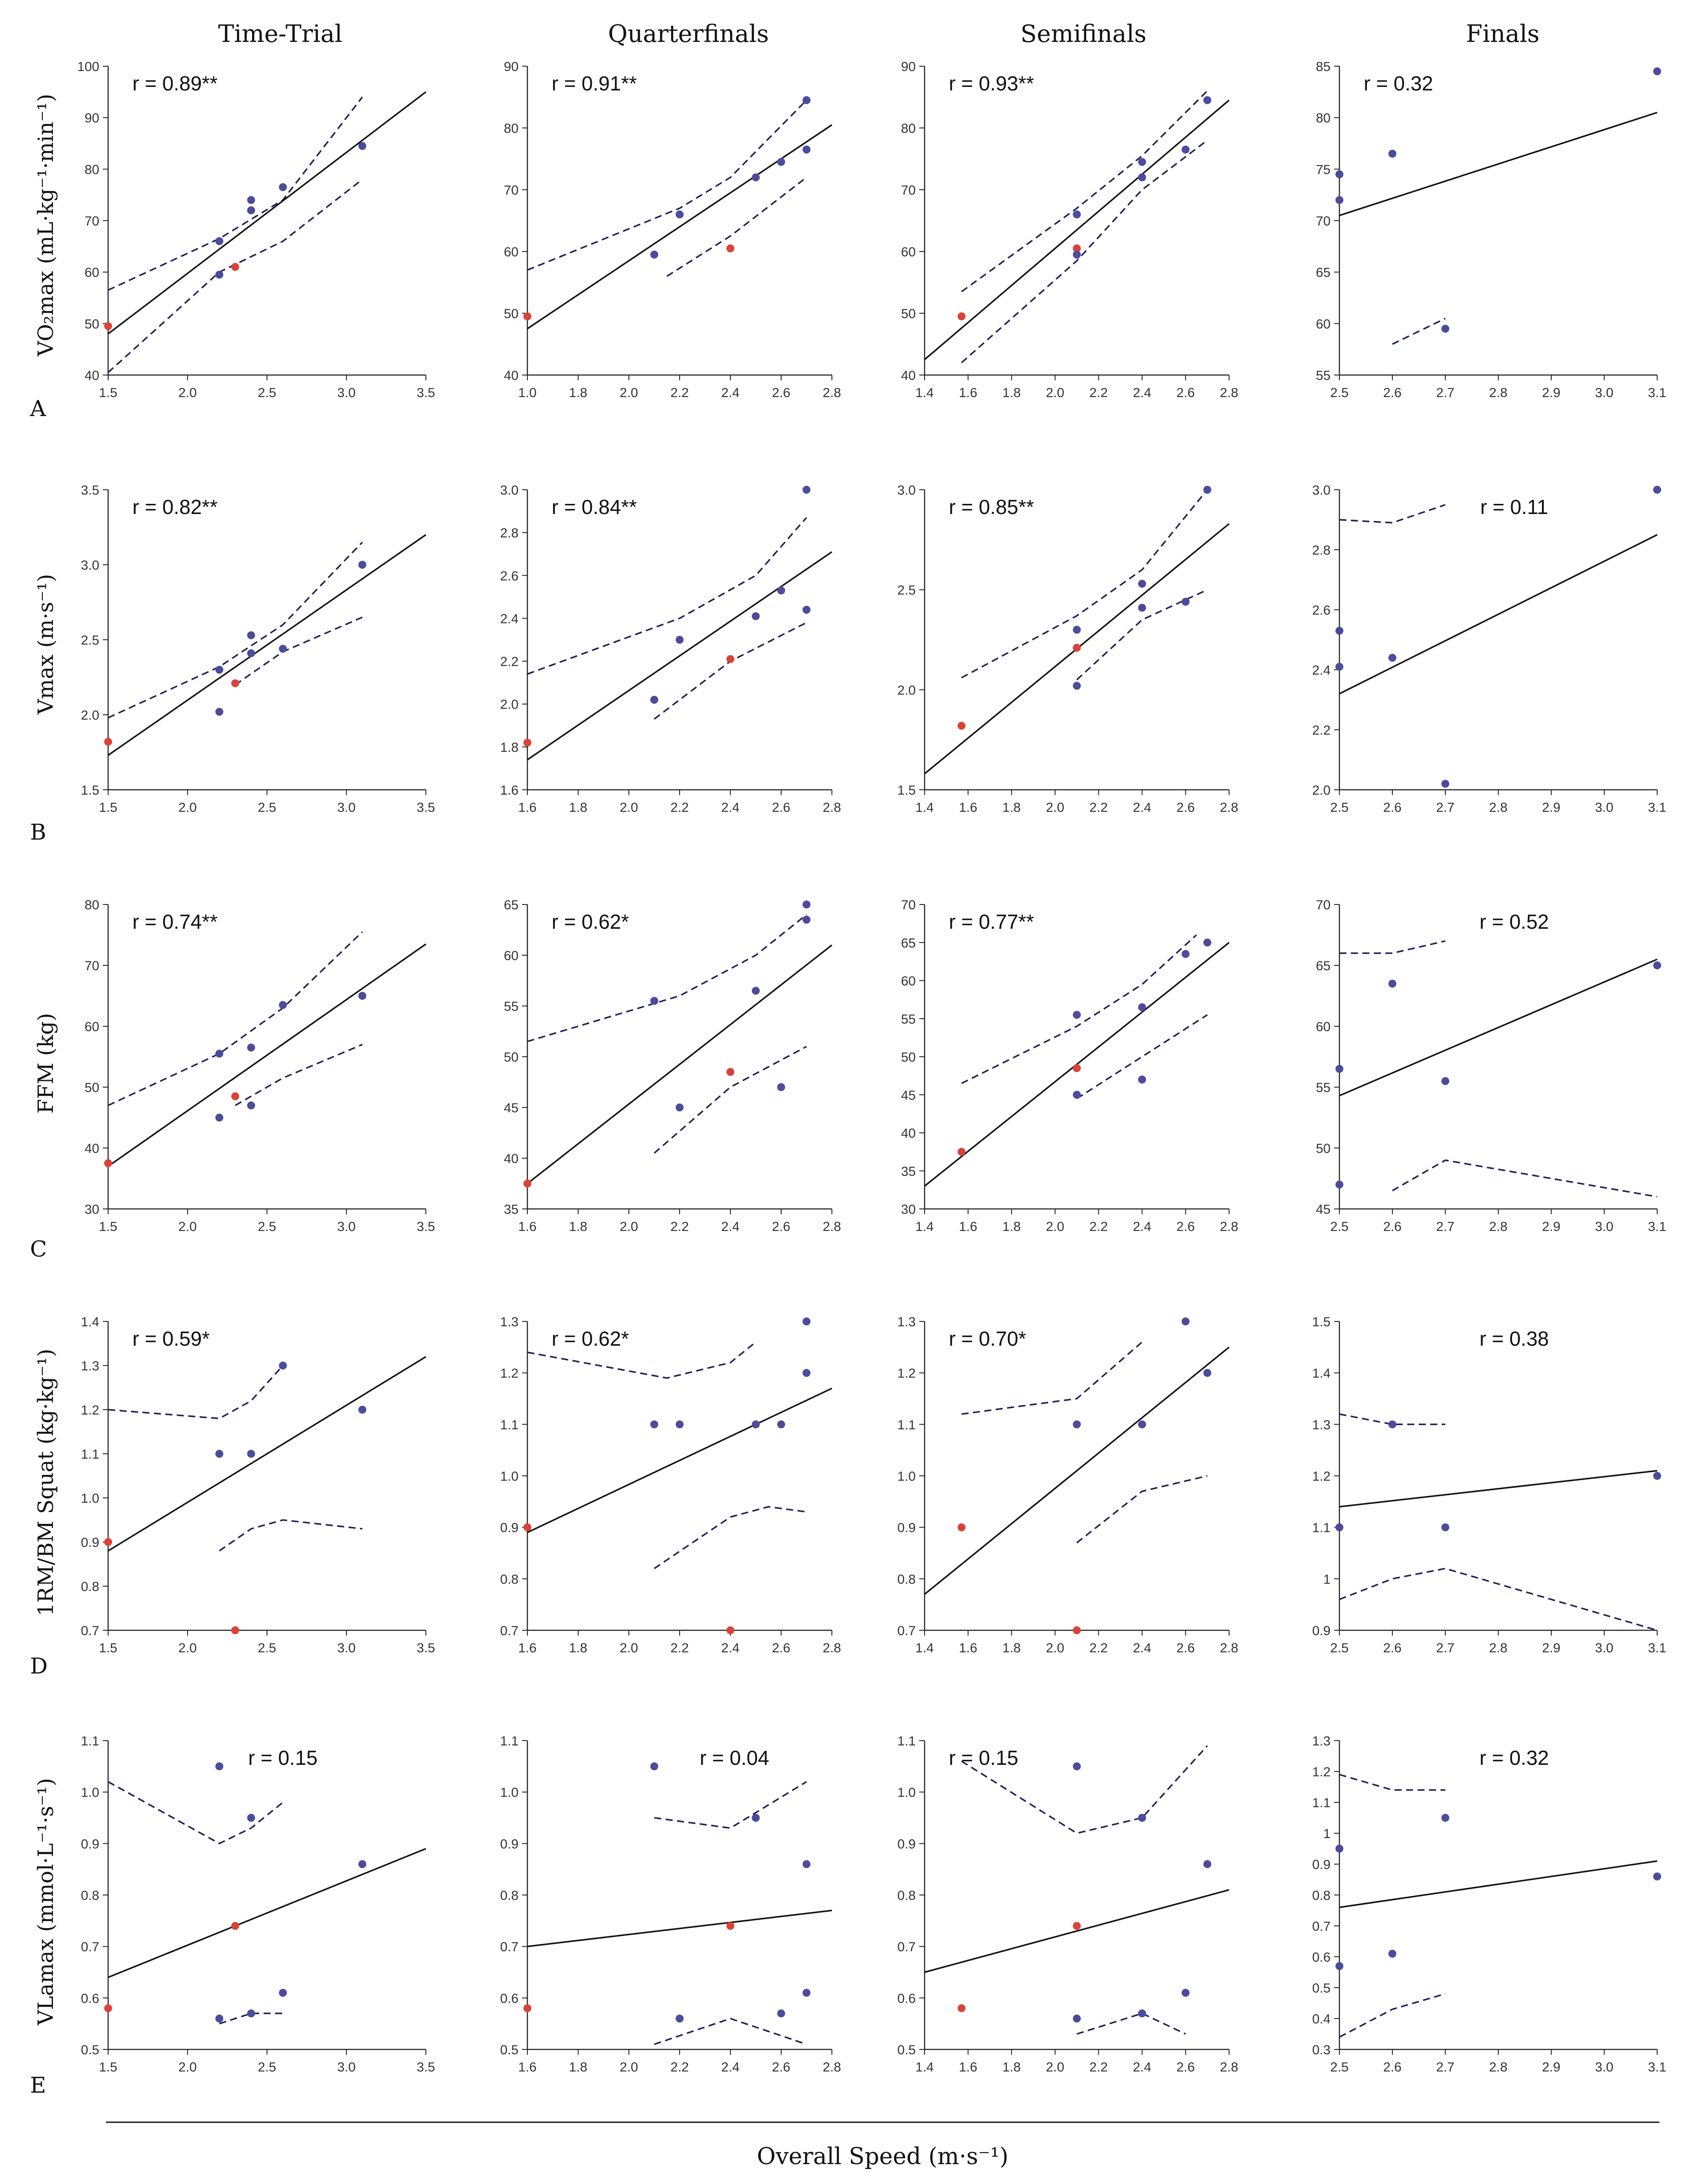 The image size is (1696, 2184). What do you see at coordinates (92, 273) in the screenshot?
I see `y-tick-label: 60` at bounding box center [92, 273].